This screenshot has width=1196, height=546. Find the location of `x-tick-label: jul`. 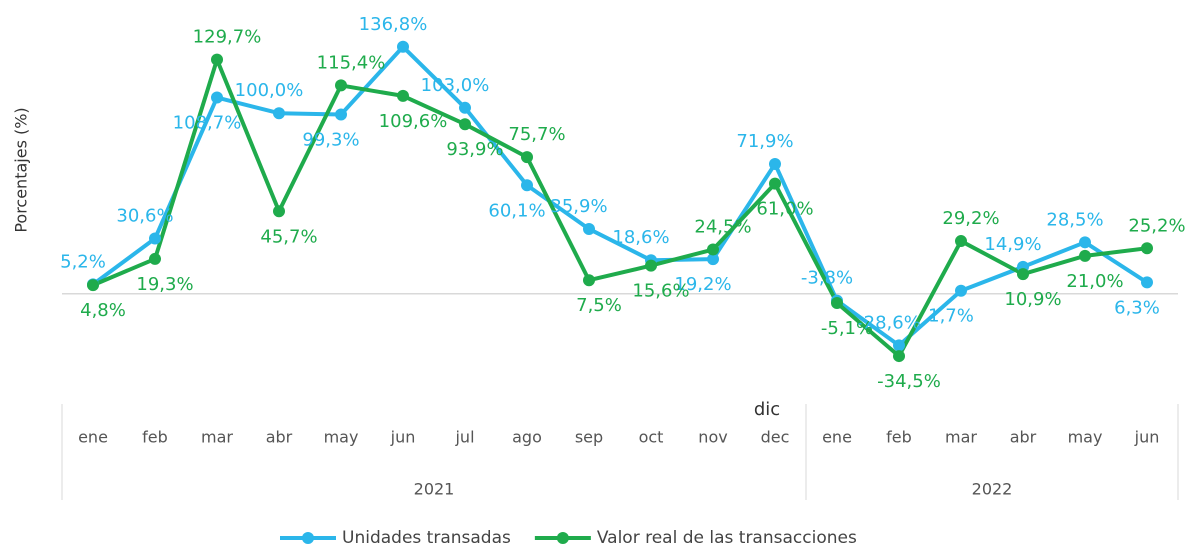

x-tick-label: jul is located at coordinates (464, 437).